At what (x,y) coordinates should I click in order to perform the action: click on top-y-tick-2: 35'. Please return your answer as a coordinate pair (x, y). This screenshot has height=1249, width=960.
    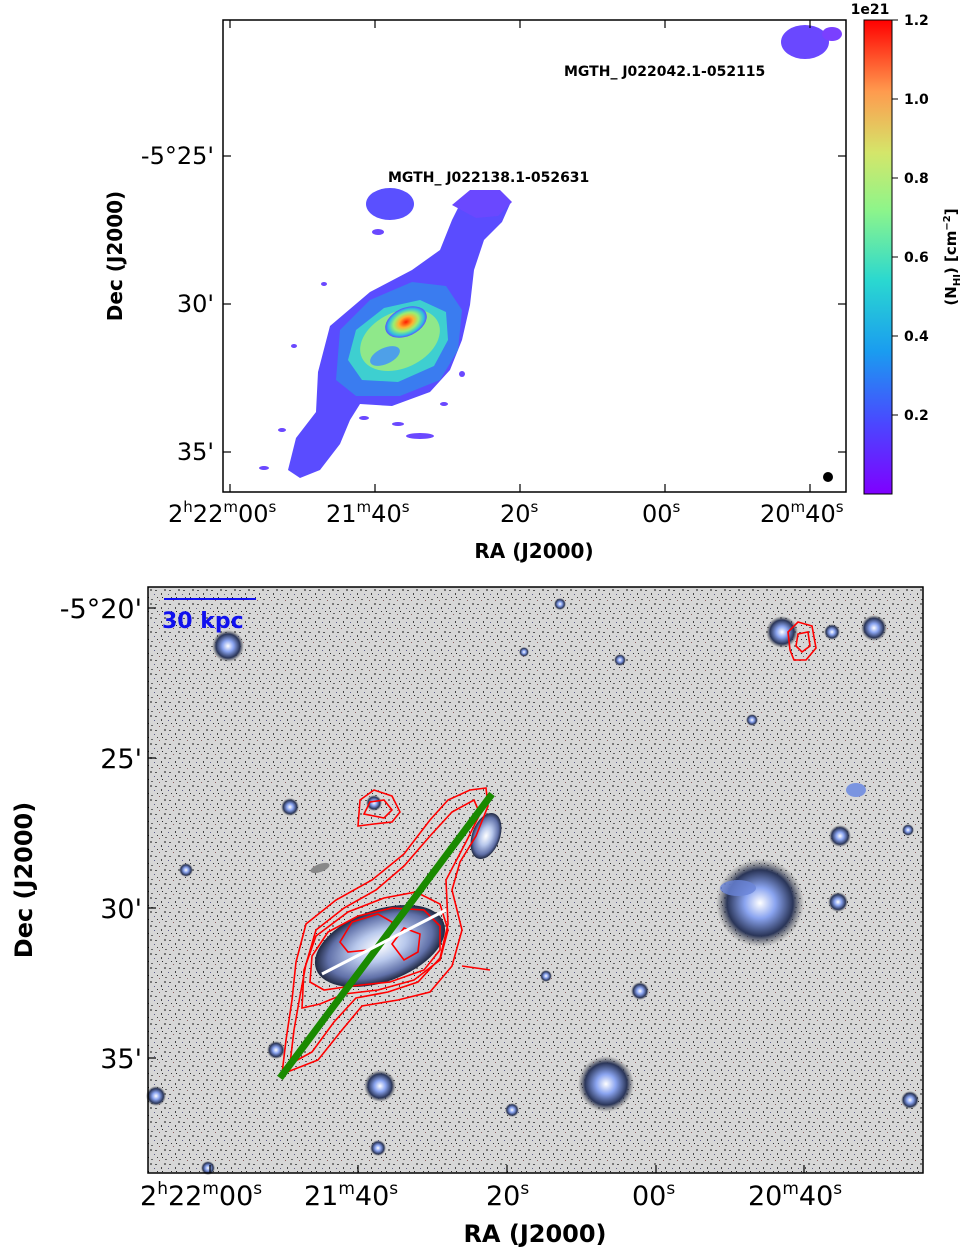
    Looking at the image, I should click on (195, 452).